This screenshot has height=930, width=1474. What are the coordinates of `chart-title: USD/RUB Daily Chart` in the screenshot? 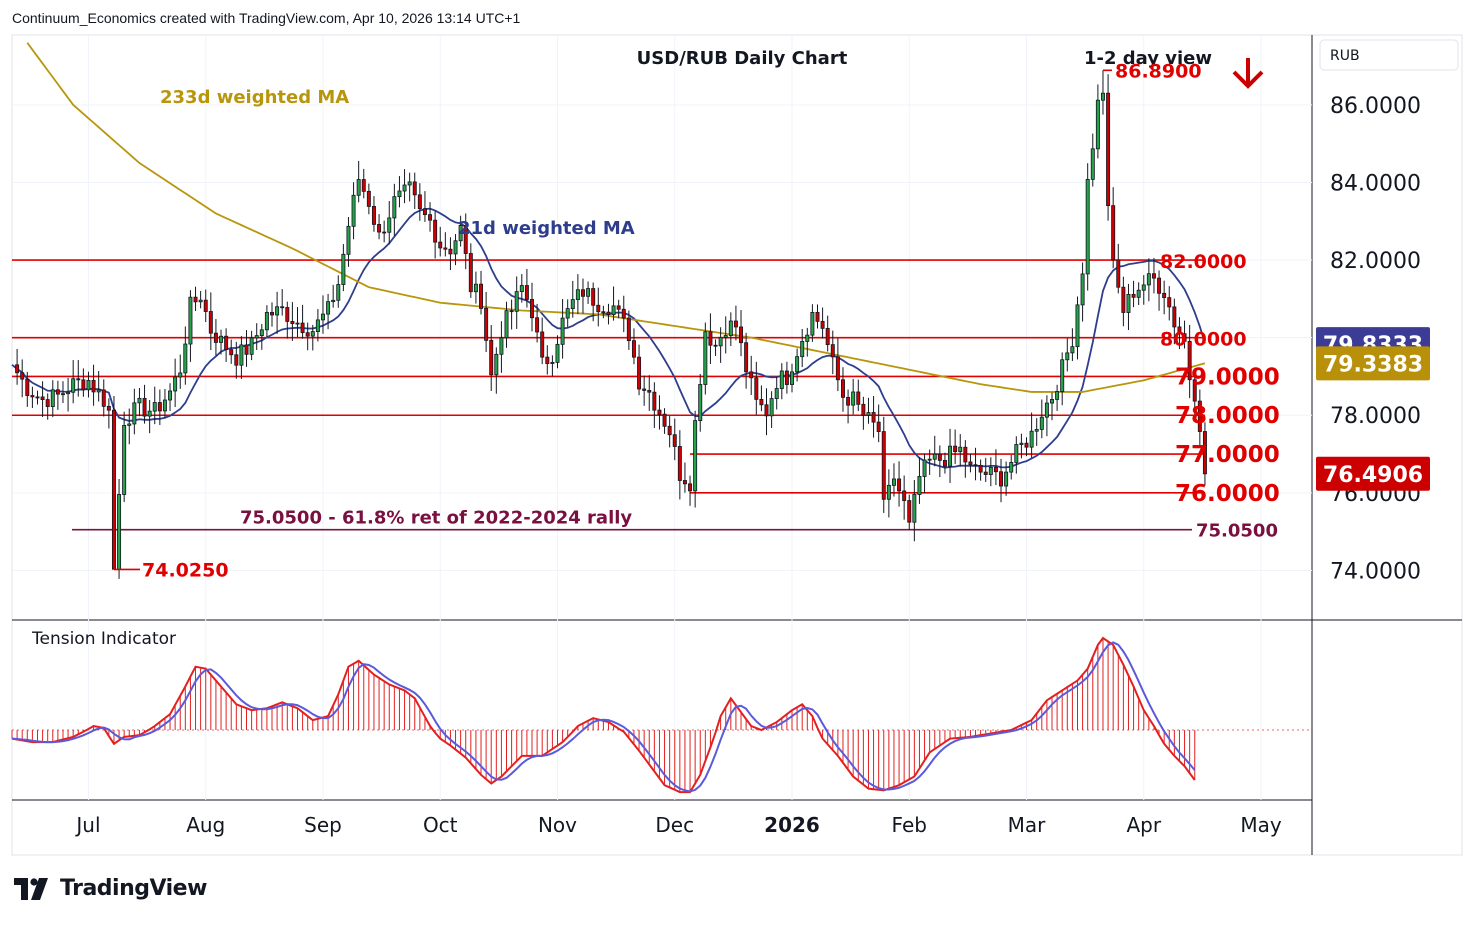 It's located at (742, 58).